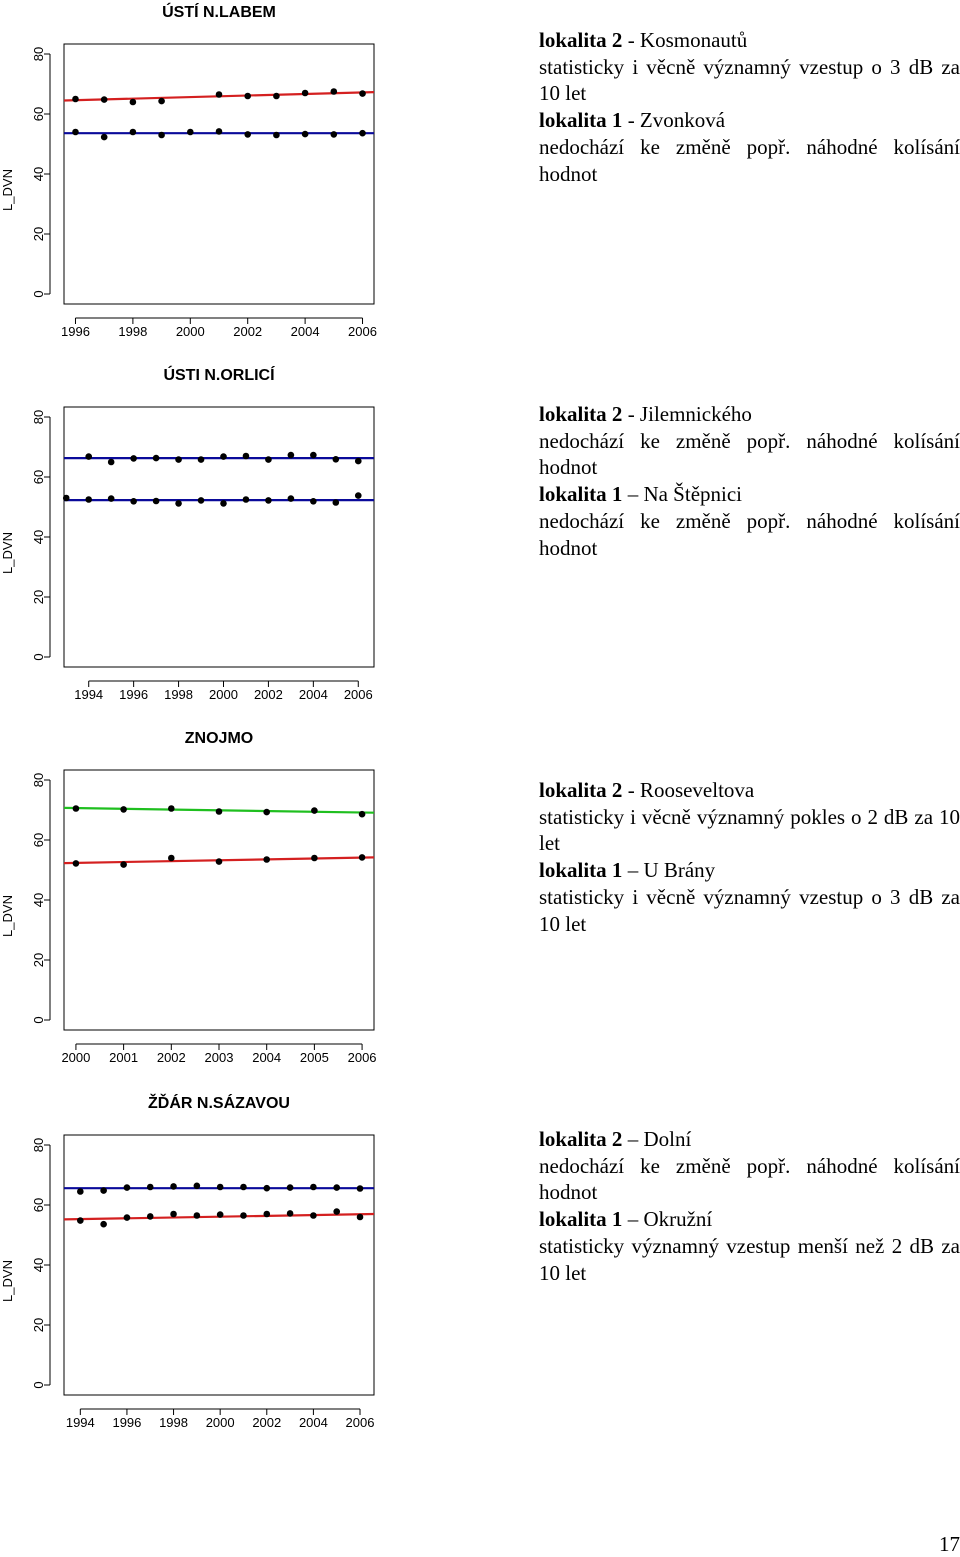 The image size is (960, 1557). Describe the element at coordinates (749, 40) in the screenshot. I see `location-heading: lokalita 2 - Kosmonautů` at that location.